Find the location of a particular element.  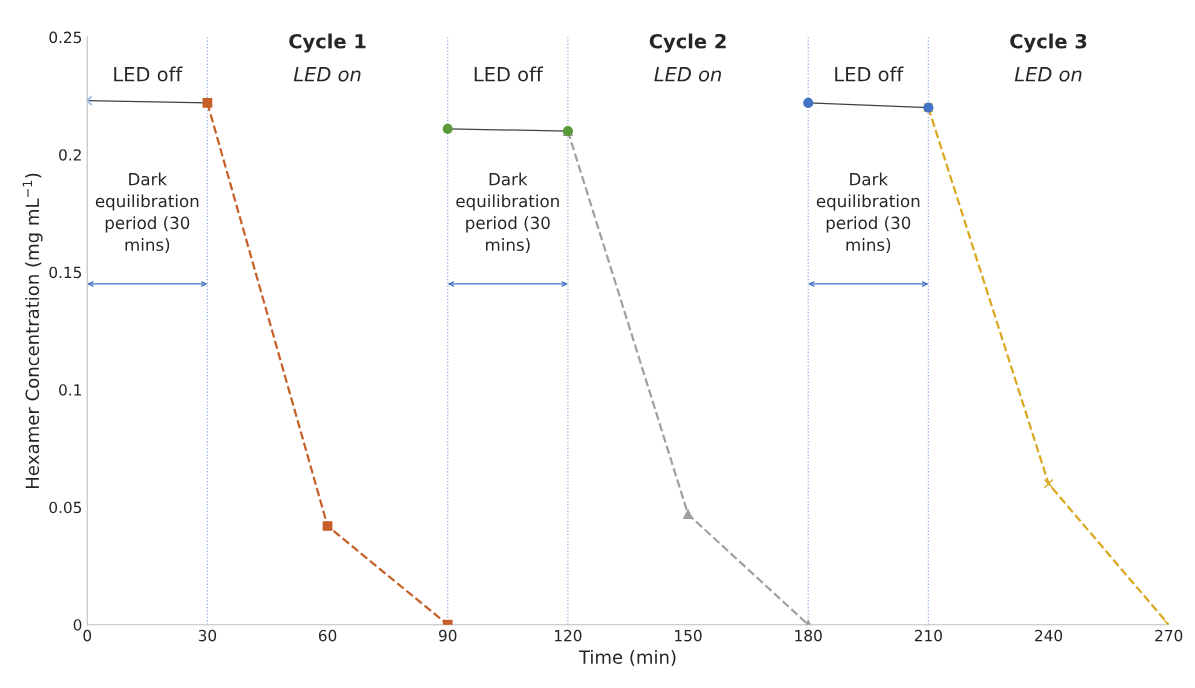

x-tick-label: 210 is located at coordinates (928, 635).